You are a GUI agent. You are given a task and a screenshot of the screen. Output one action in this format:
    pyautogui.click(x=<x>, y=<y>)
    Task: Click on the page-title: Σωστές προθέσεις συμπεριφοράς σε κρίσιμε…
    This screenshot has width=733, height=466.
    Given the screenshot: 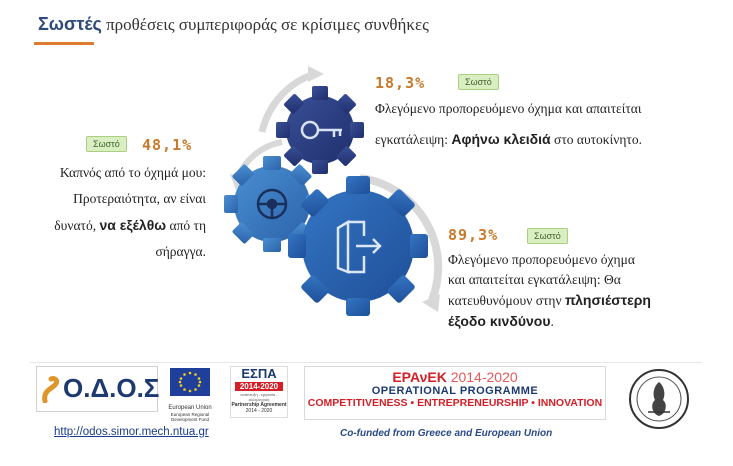 What is the action you would take?
    pyautogui.click(x=233, y=24)
    